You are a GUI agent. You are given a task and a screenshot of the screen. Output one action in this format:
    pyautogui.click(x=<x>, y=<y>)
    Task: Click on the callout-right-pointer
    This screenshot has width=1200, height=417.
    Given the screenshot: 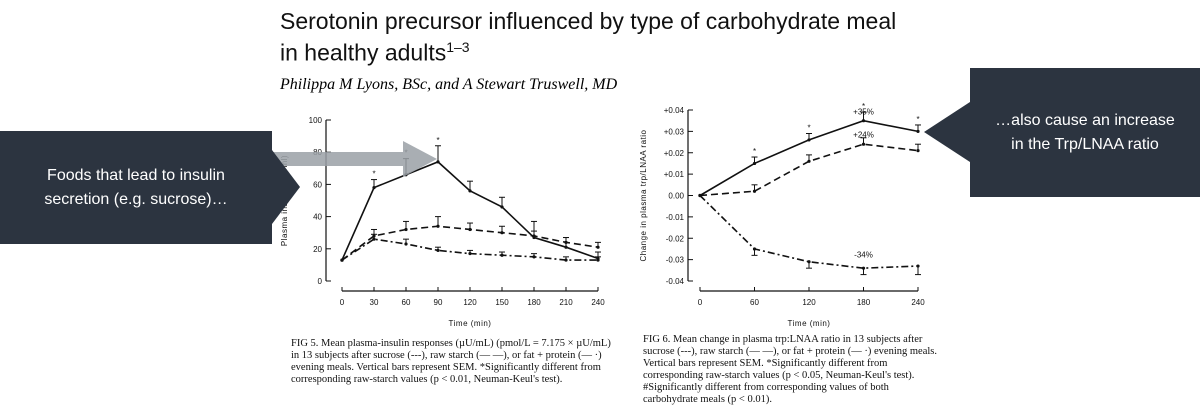 What is the action you would take?
    pyautogui.click(x=947, y=132)
    